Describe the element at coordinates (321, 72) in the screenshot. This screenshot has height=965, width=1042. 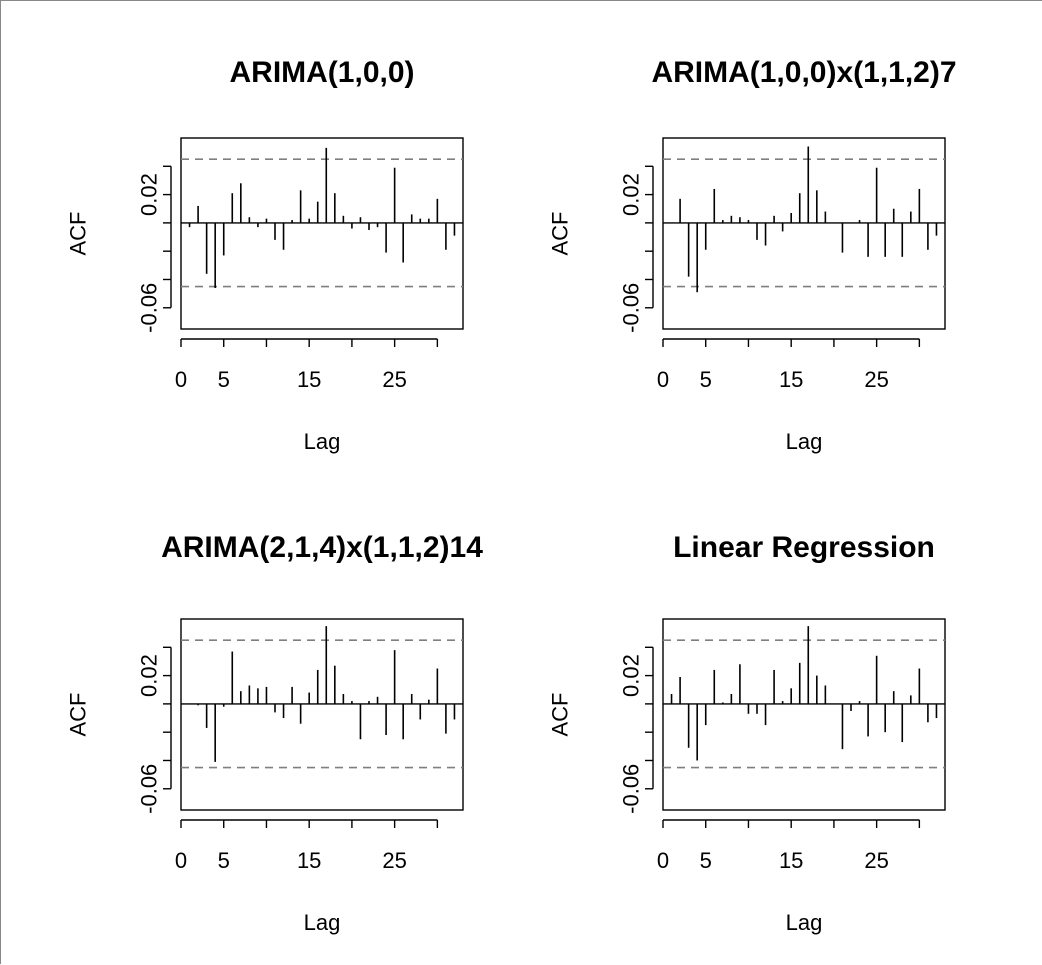
I see `chart-title: ARIMA(1,0,0)` at that location.